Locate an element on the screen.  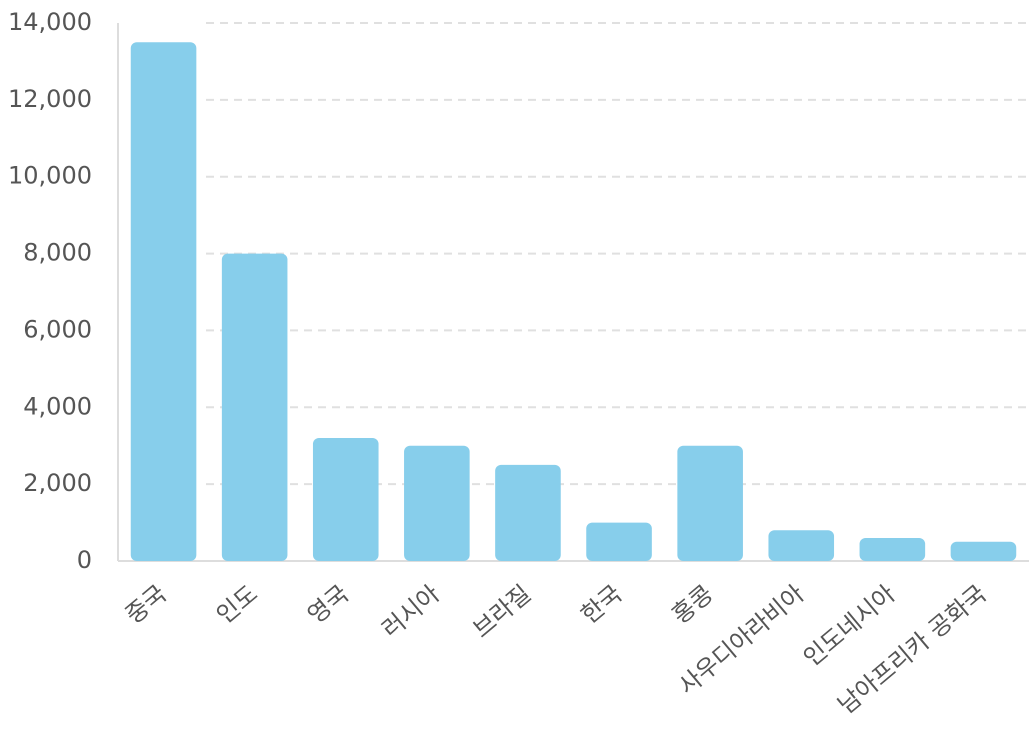
x-tick-label: 브라질 is located at coordinates (502, 612).